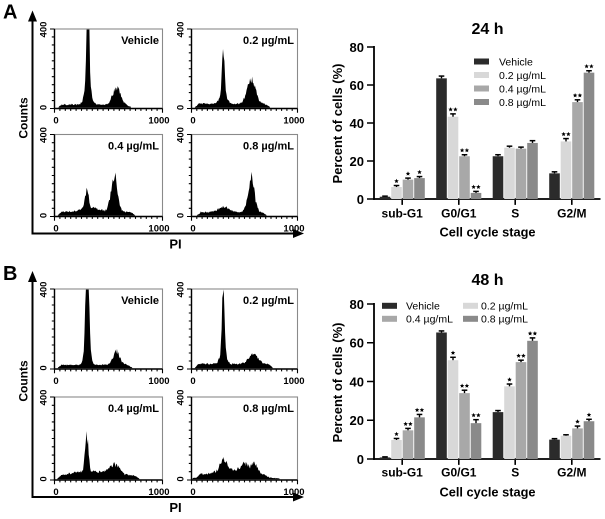 This screenshot has width=605, height=519. Describe the element at coordinates (487, 280) in the screenshot. I see `svg-text: 48 h` at that location.